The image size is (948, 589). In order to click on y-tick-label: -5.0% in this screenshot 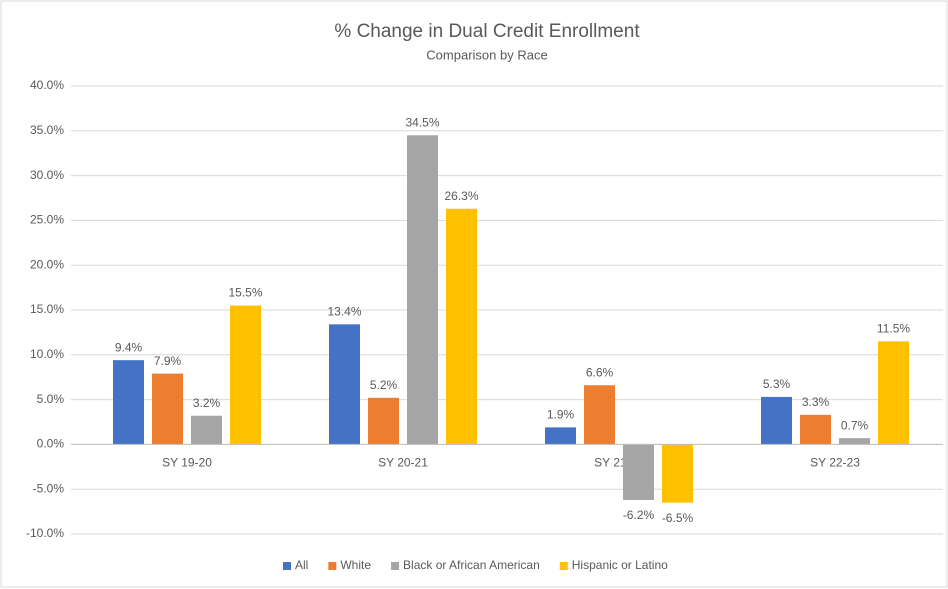, I will do `click(49, 488)`.